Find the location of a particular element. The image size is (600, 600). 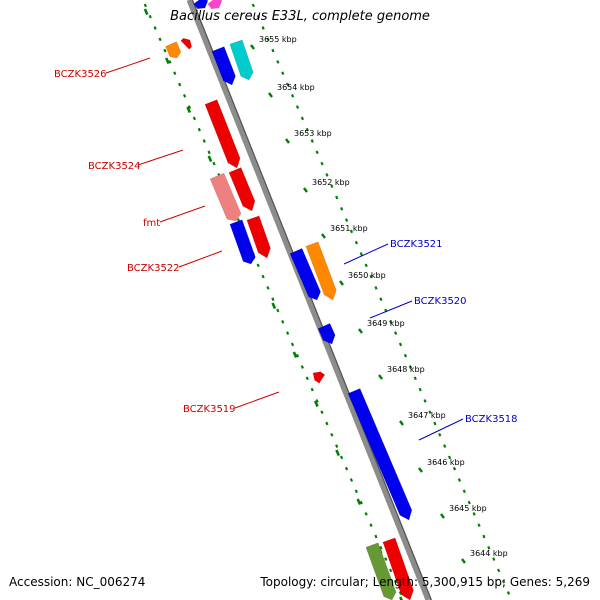

kbp-label: 3644 kbp is located at coordinates (489, 553).